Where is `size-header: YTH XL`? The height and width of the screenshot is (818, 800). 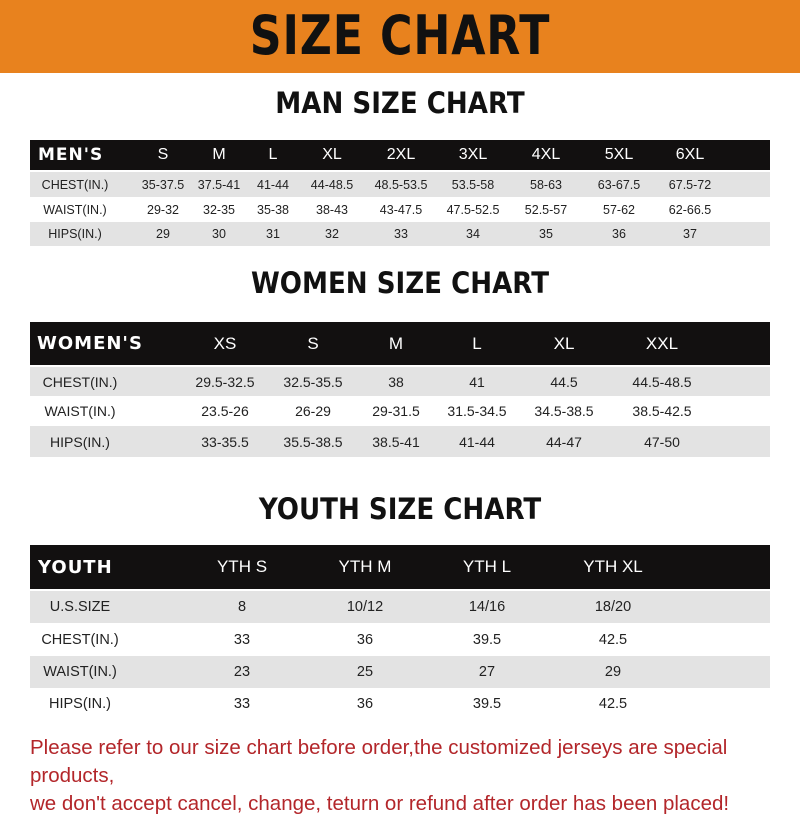 size-header: YTH XL is located at coordinates (613, 566).